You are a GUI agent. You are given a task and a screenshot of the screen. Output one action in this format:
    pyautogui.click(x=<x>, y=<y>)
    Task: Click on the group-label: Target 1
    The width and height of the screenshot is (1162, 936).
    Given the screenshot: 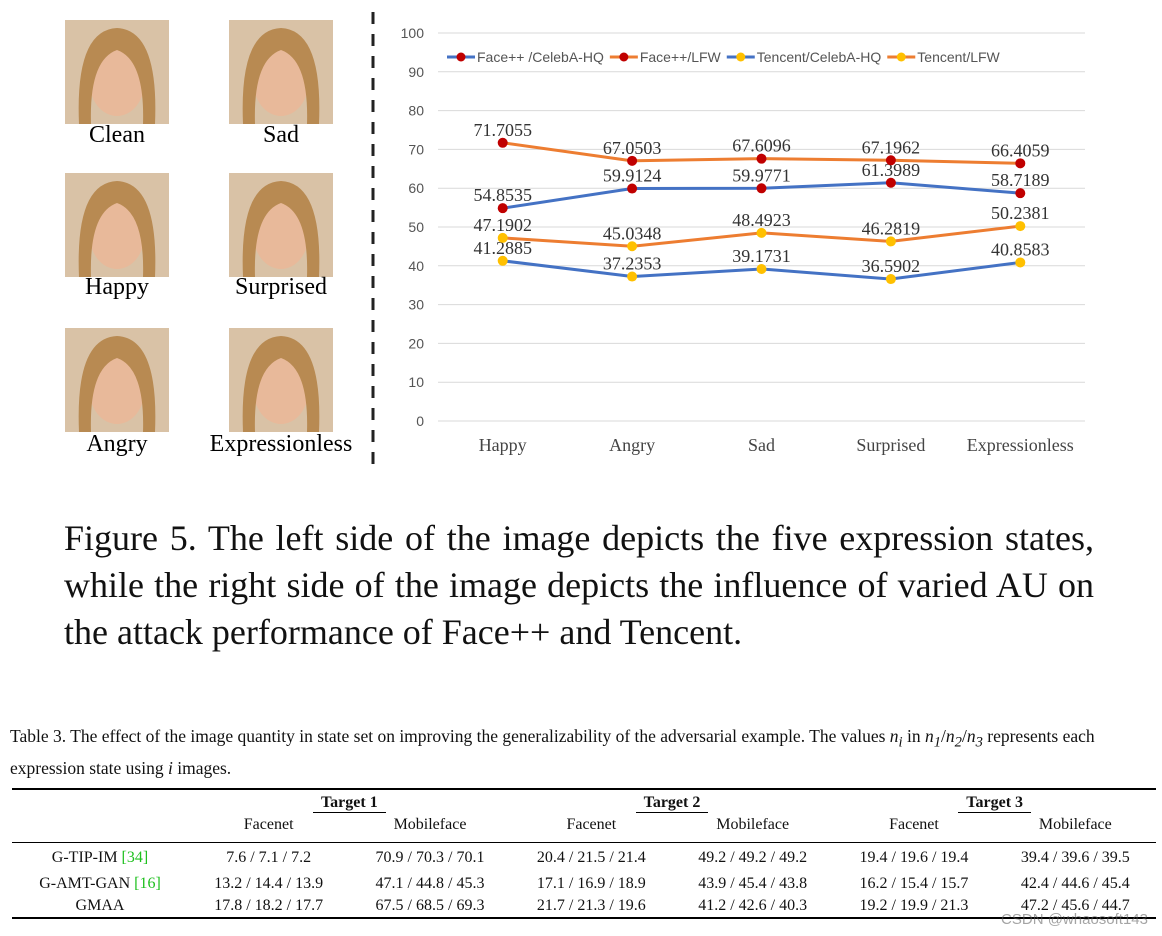 What is the action you would take?
    pyautogui.click(x=349, y=803)
    